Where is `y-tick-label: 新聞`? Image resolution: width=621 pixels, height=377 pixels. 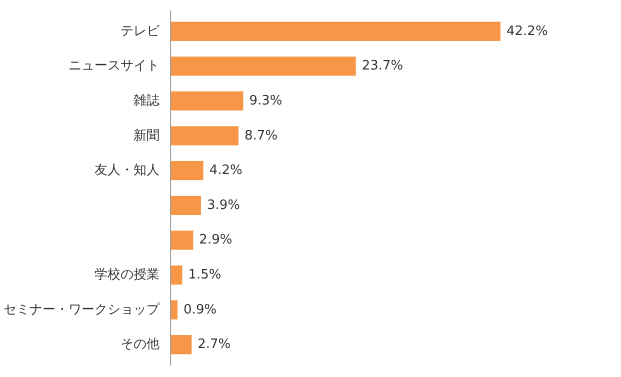
y-tick-label: 新聞 is located at coordinates (147, 136).